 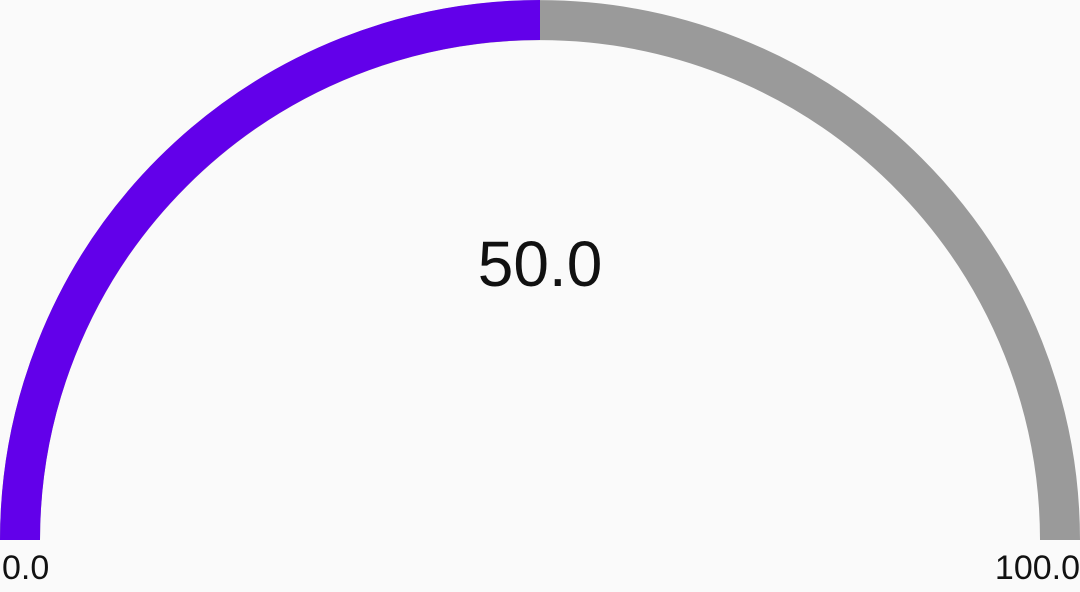 I want to click on gauge-value-text: 50.0, so click(x=540, y=264).